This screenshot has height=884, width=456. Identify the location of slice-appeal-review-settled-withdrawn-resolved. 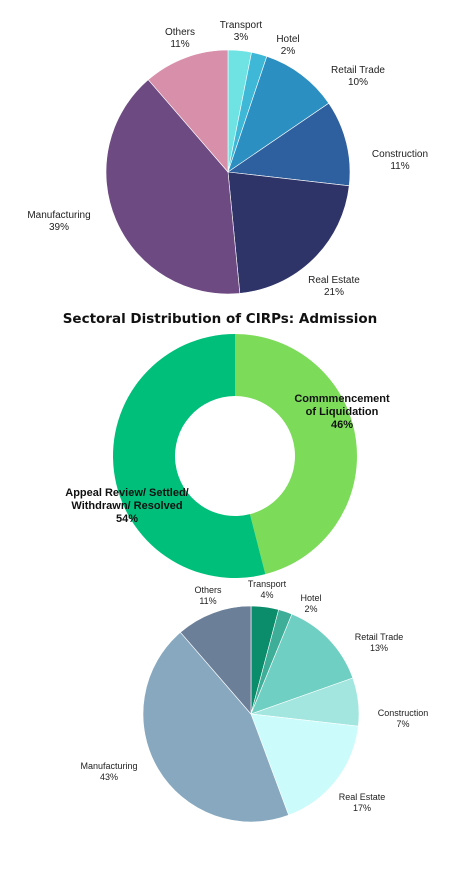
(189, 456).